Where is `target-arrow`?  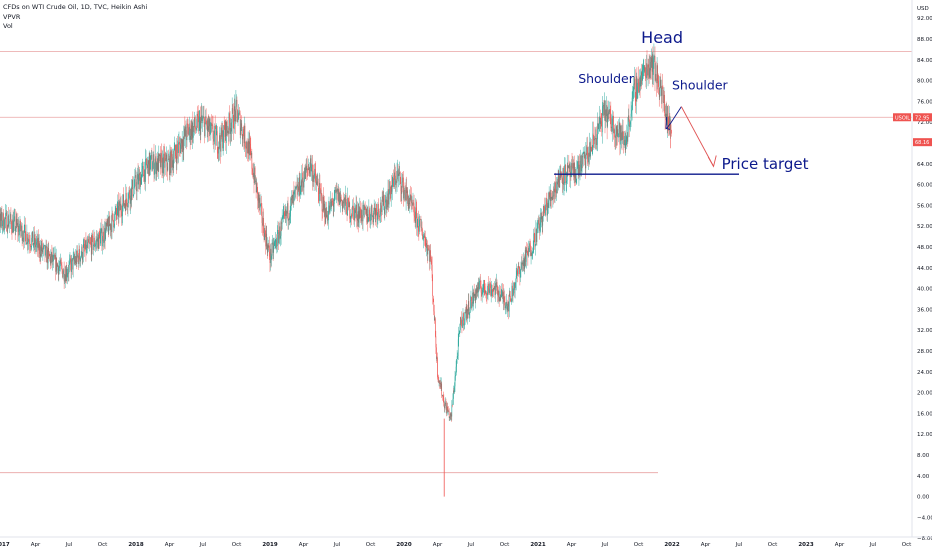
target-arrow is located at coordinates (697, 136).